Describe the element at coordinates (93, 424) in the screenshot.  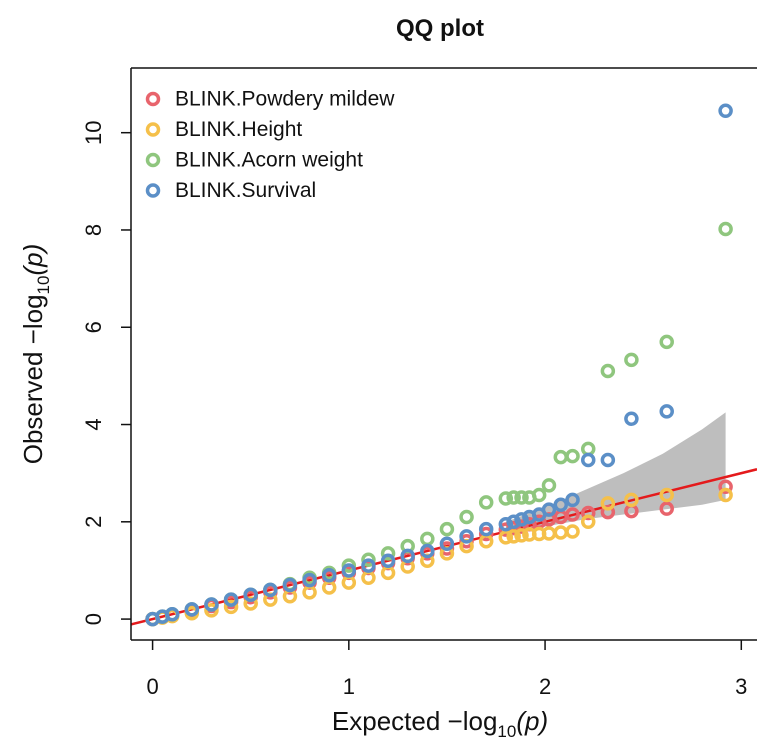
I see `y-tick-label: 4` at that location.